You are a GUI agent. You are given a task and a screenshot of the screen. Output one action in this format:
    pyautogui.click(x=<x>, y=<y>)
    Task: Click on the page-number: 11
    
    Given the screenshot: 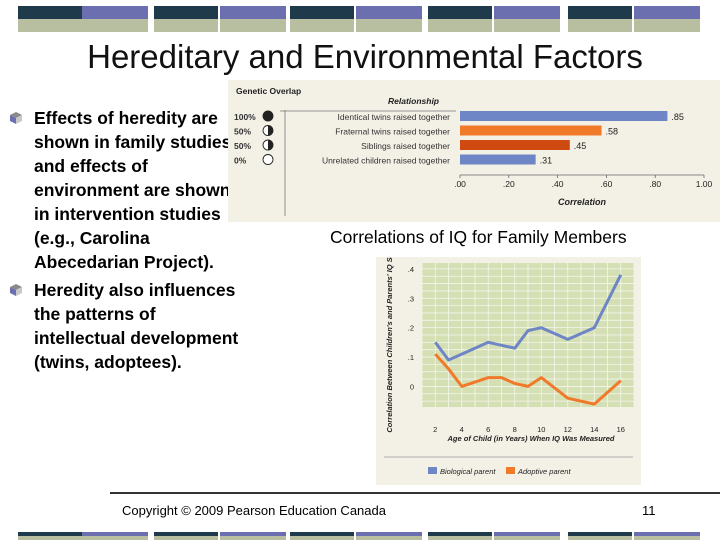 What is the action you would take?
    pyautogui.click(x=649, y=510)
    